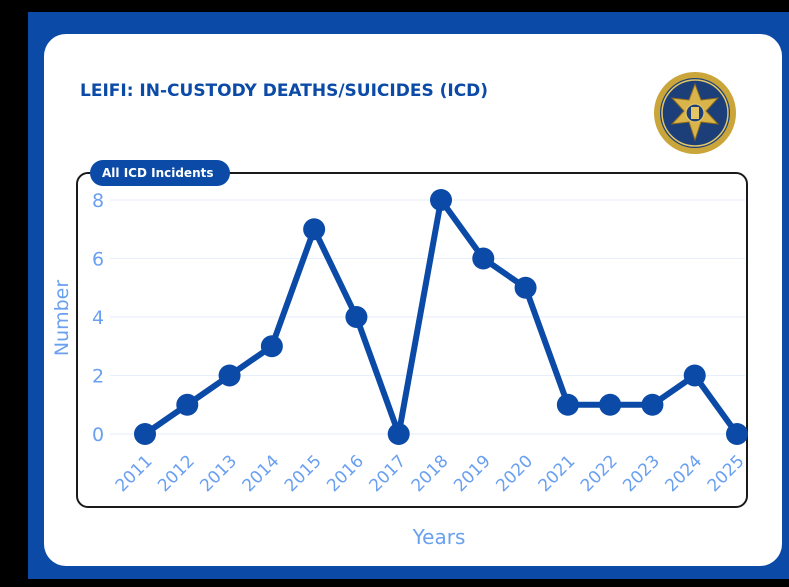  What do you see at coordinates (641, 473) in the screenshot?
I see `x-tick-label: 2023` at bounding box center [641, 473].